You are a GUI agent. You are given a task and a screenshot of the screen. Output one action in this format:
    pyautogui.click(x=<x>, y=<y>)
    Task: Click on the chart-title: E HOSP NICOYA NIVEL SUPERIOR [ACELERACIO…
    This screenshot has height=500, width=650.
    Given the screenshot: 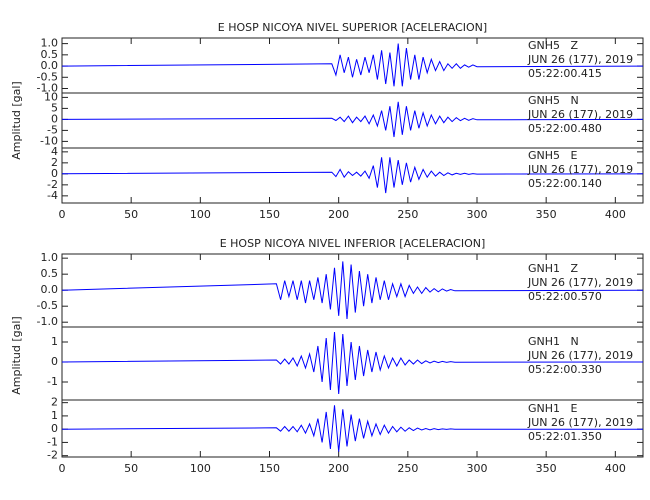 What is the action you would take?
    pyautogui.click(x=352, y=27)
    